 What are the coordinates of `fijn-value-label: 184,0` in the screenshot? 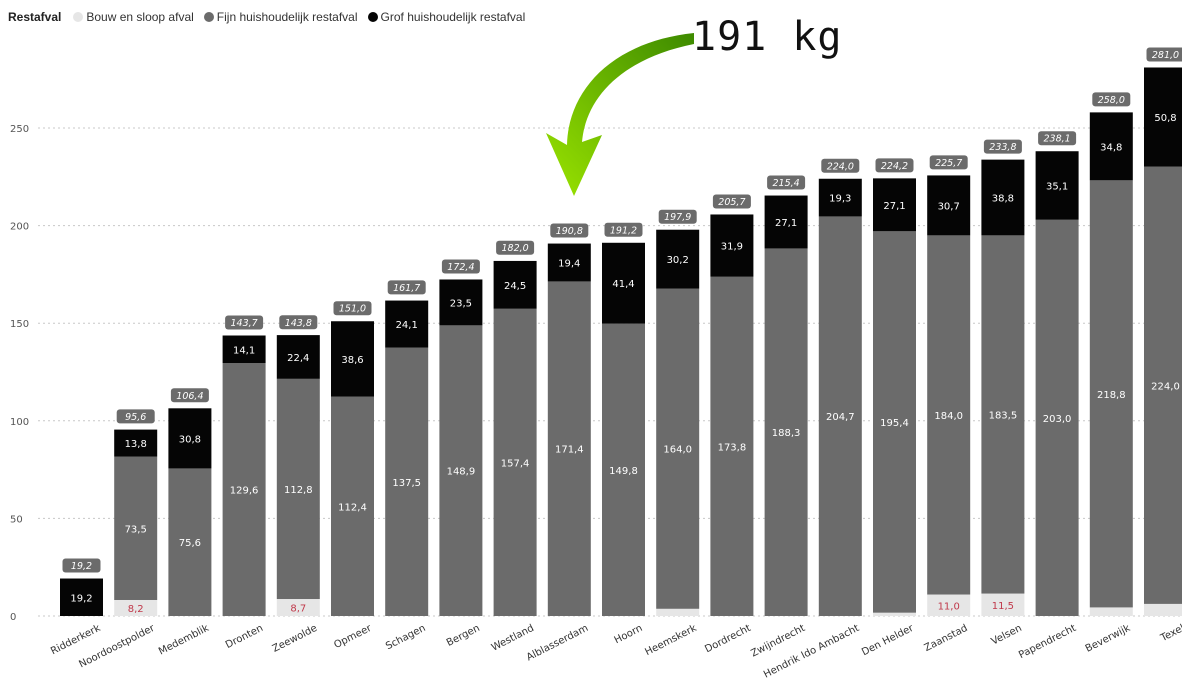 It's located at (948, 416).